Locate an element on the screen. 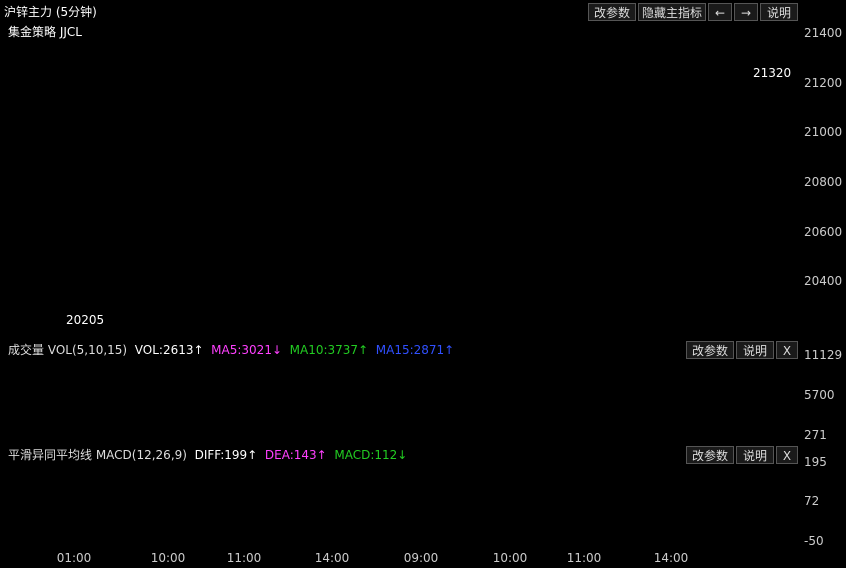 The height and width of the screenshot is (568, 846). vol-tick-max: 11129 is located at coordinates (823, 355).